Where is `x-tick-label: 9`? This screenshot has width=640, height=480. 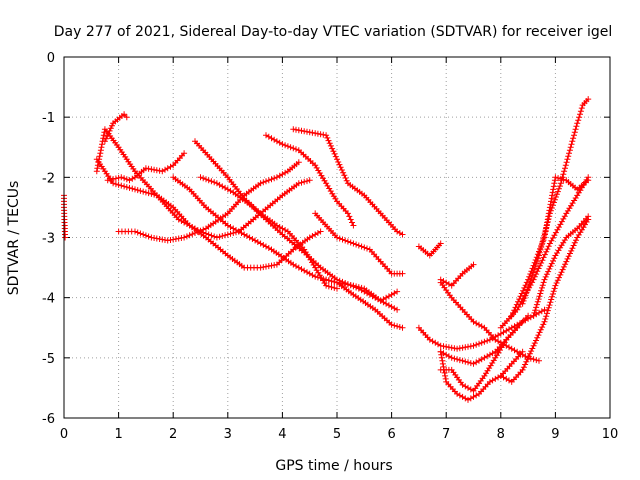 x-tick-label: 9 is located at coordinates (555, 434).